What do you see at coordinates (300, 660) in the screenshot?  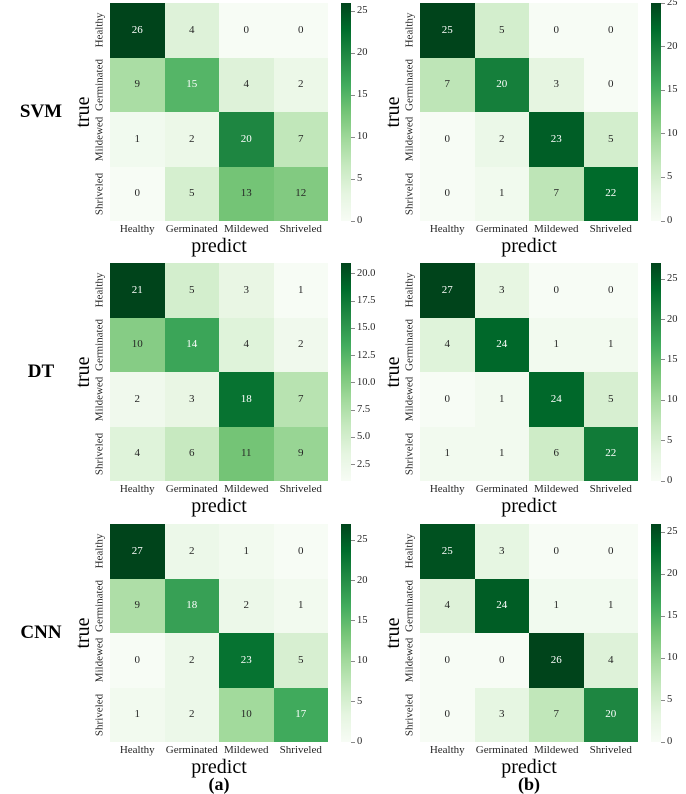 I see `heatmap-cell: 5` at bounding box center [300, 660].